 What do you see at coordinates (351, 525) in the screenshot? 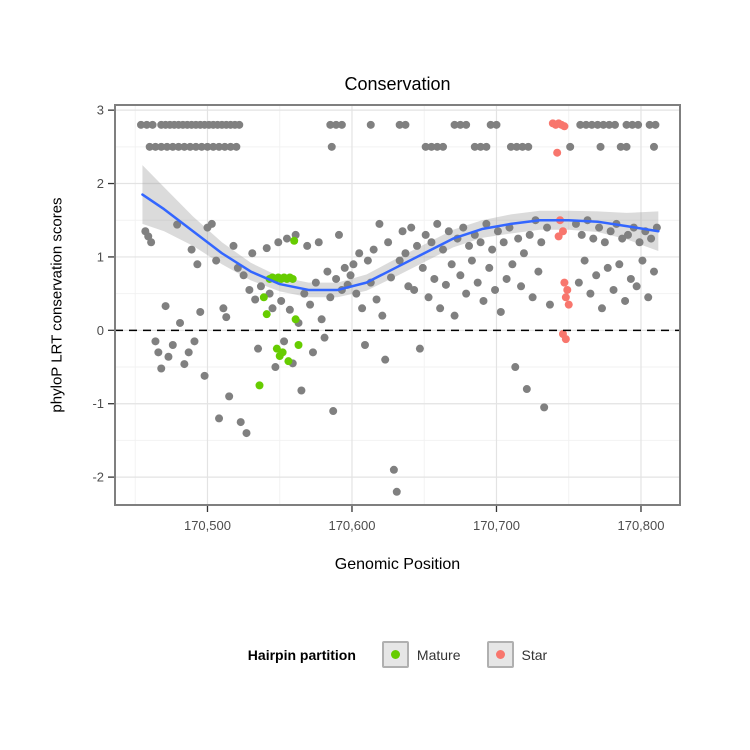
I see `svg-text: 170,600` at bounding box center [351, 525].